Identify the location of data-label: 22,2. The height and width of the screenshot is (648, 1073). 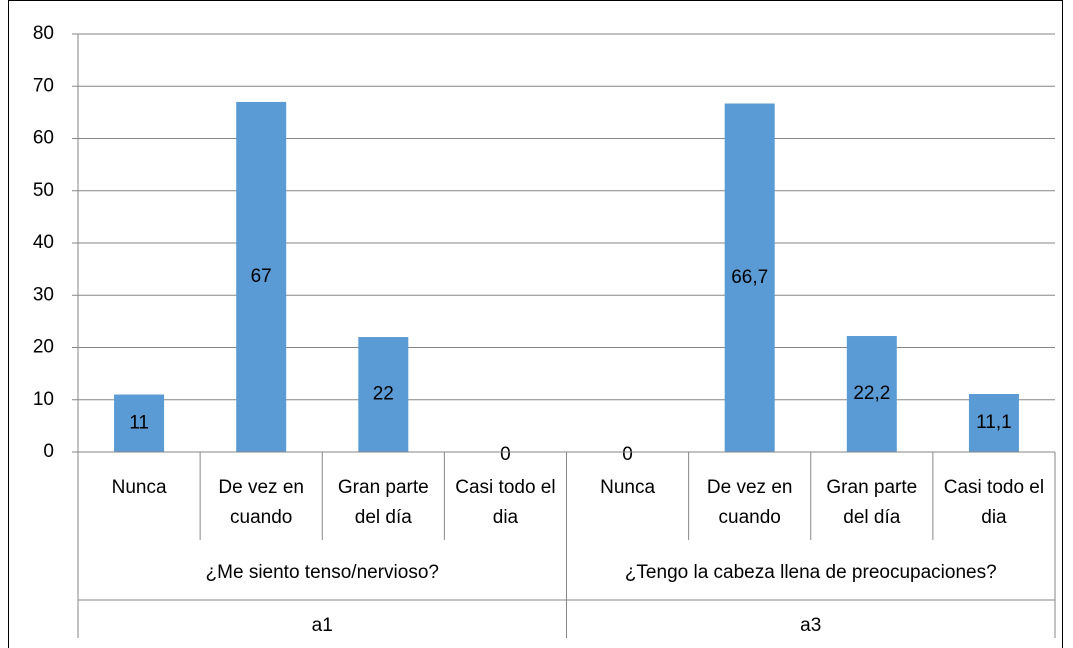
(871, 393).